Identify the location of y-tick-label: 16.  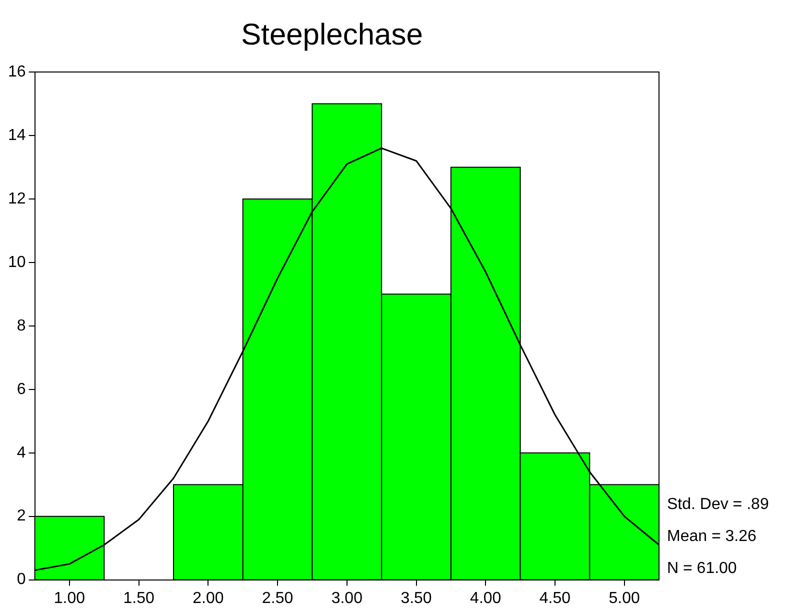
(17, 71).